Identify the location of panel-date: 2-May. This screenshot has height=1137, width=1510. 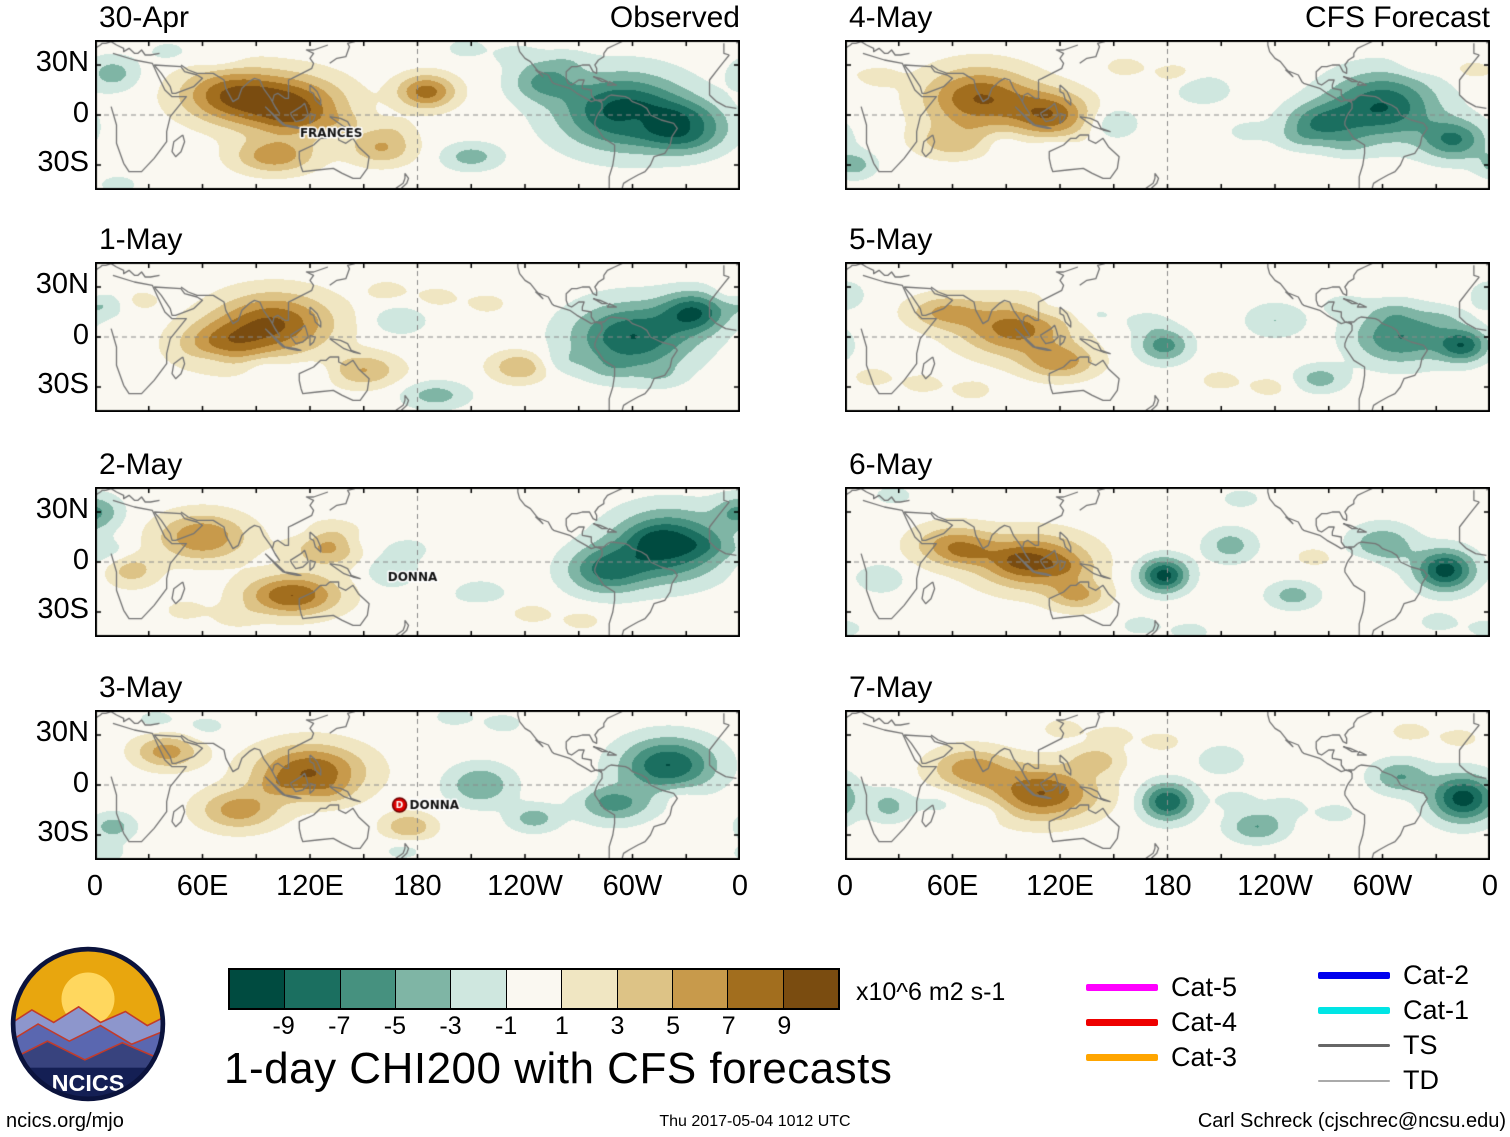
(141, 464).